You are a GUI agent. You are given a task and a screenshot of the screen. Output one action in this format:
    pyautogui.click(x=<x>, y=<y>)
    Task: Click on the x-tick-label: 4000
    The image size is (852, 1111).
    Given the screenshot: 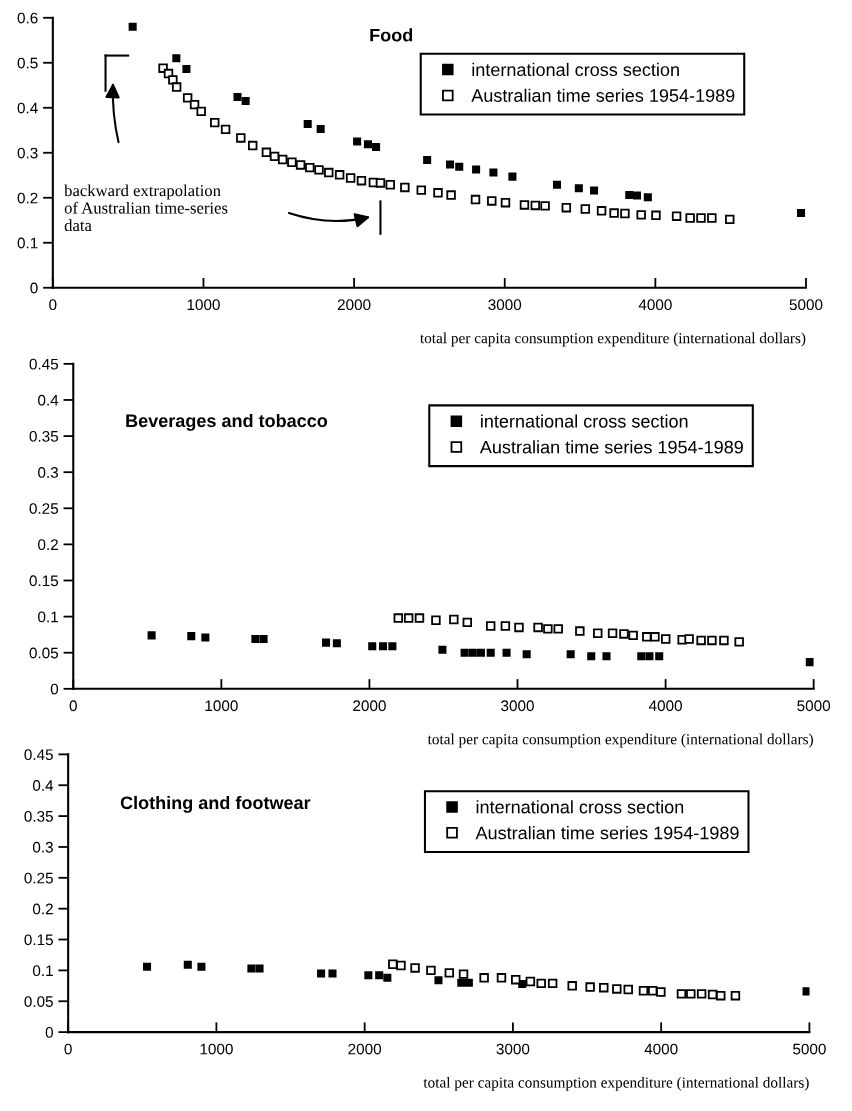 What is the action you would take?
    pyautogui.click(x=661, y=1049)
    